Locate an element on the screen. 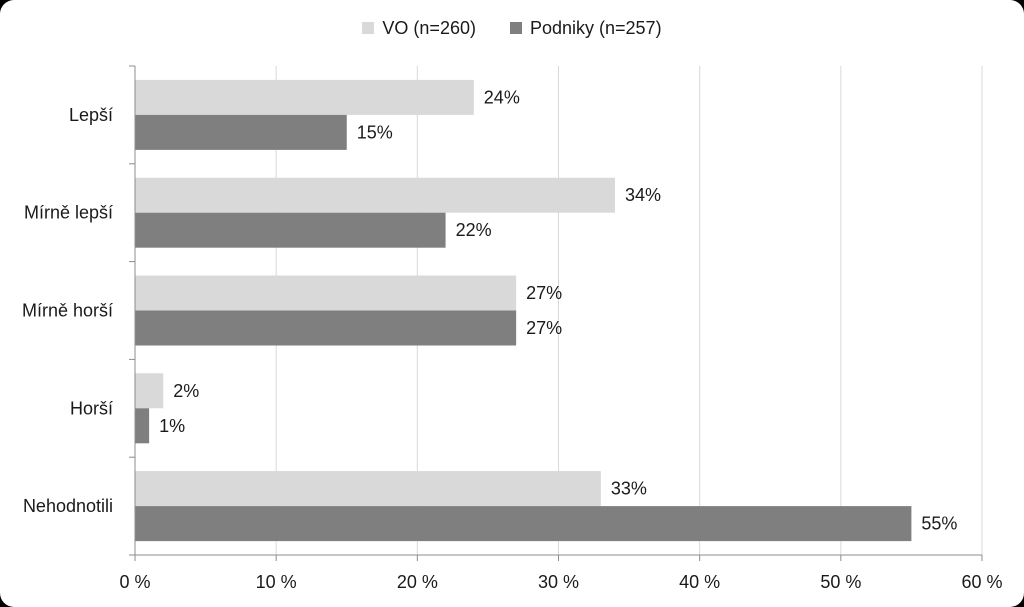 This screenshot has height=607, width=1024. legend-label-podniky: Podniky (n=257) is located at coordinates (595, 27).